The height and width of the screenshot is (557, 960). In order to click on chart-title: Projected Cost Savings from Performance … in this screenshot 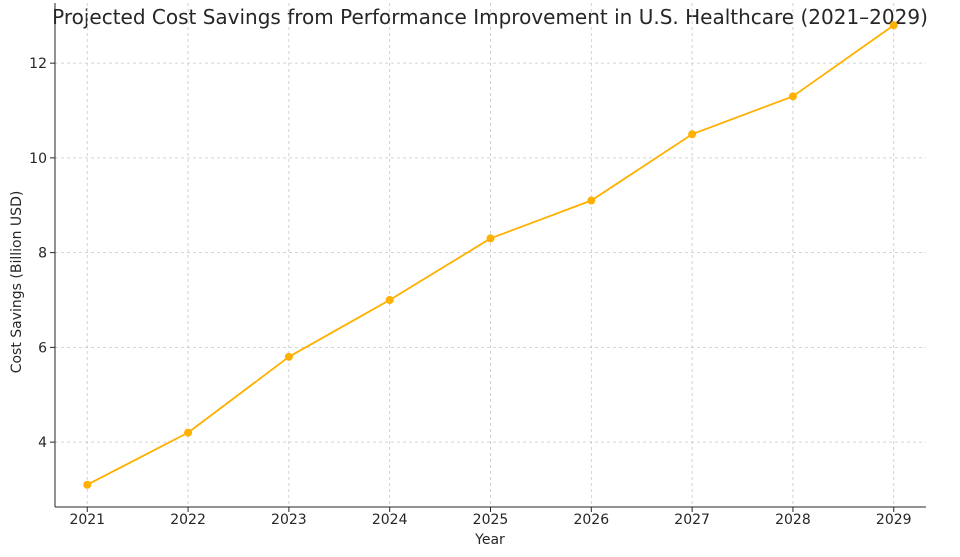, I will do `click(490, 17)`.